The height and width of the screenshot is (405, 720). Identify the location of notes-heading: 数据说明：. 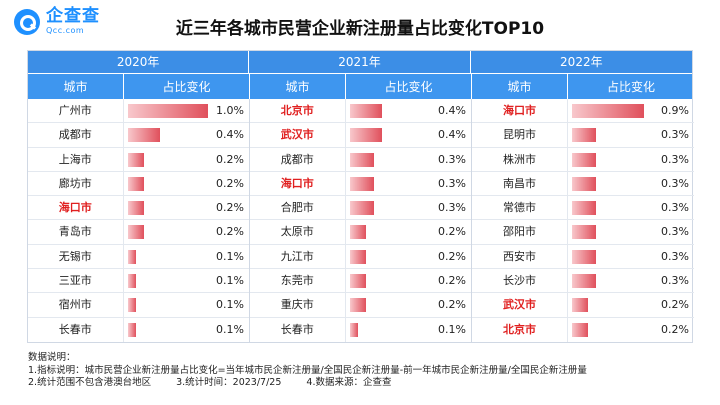
(52, 357).